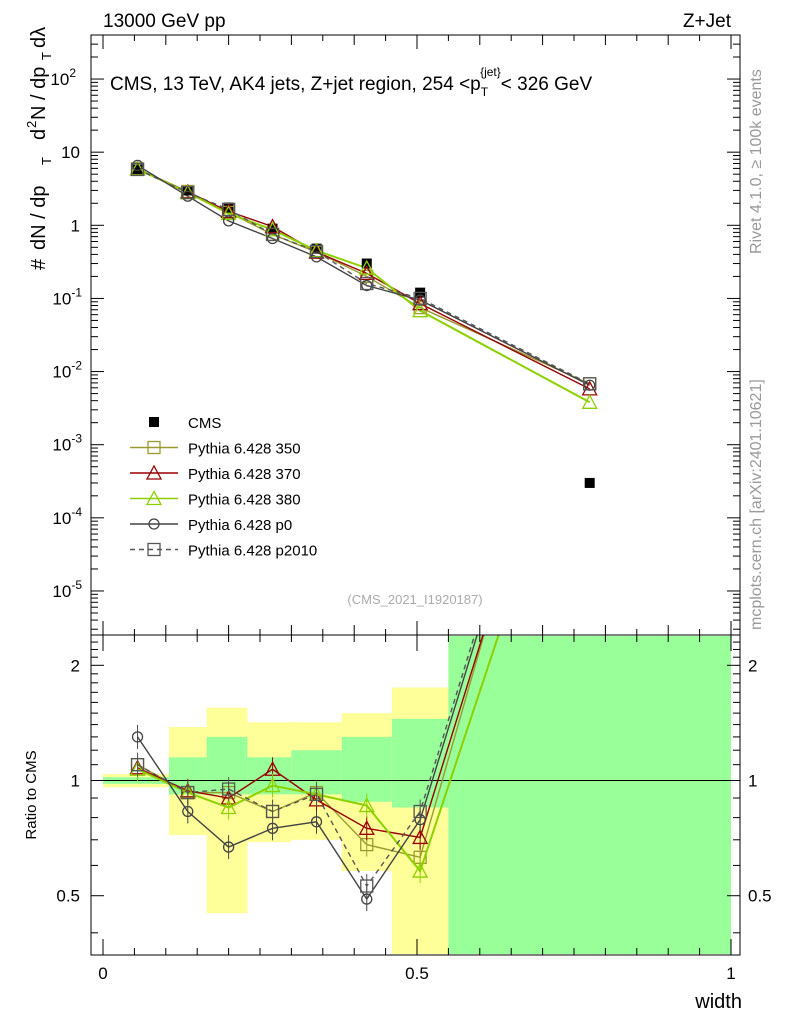 The height and width of the screenshot is (1024, 786). I want to click on x-tick-label: 0, so click(102, 973).